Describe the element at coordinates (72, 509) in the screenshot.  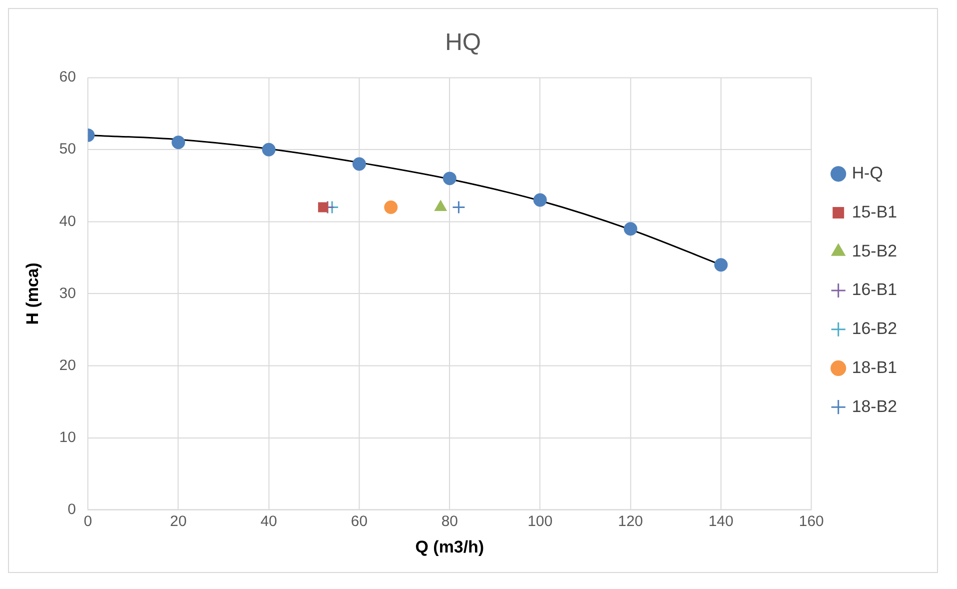
I see `y-tick-label: 0` at that location.